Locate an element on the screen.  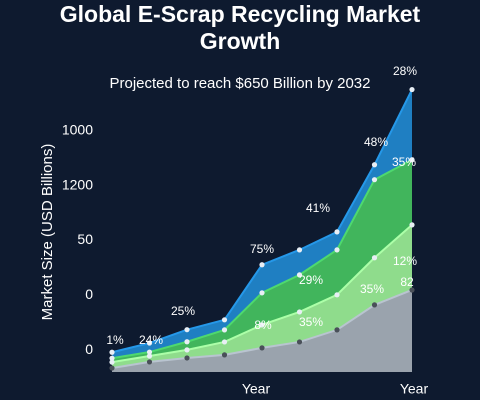
annotation: 29% is located at coordinates (311, 280).